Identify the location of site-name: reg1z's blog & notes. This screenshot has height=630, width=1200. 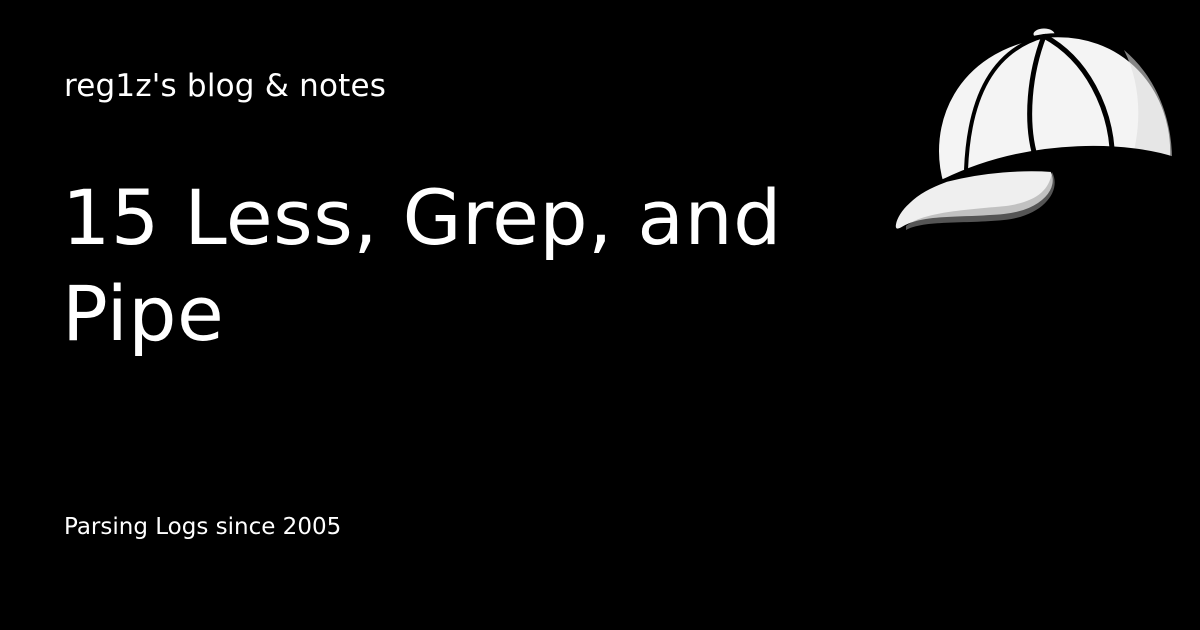
(225, 86).